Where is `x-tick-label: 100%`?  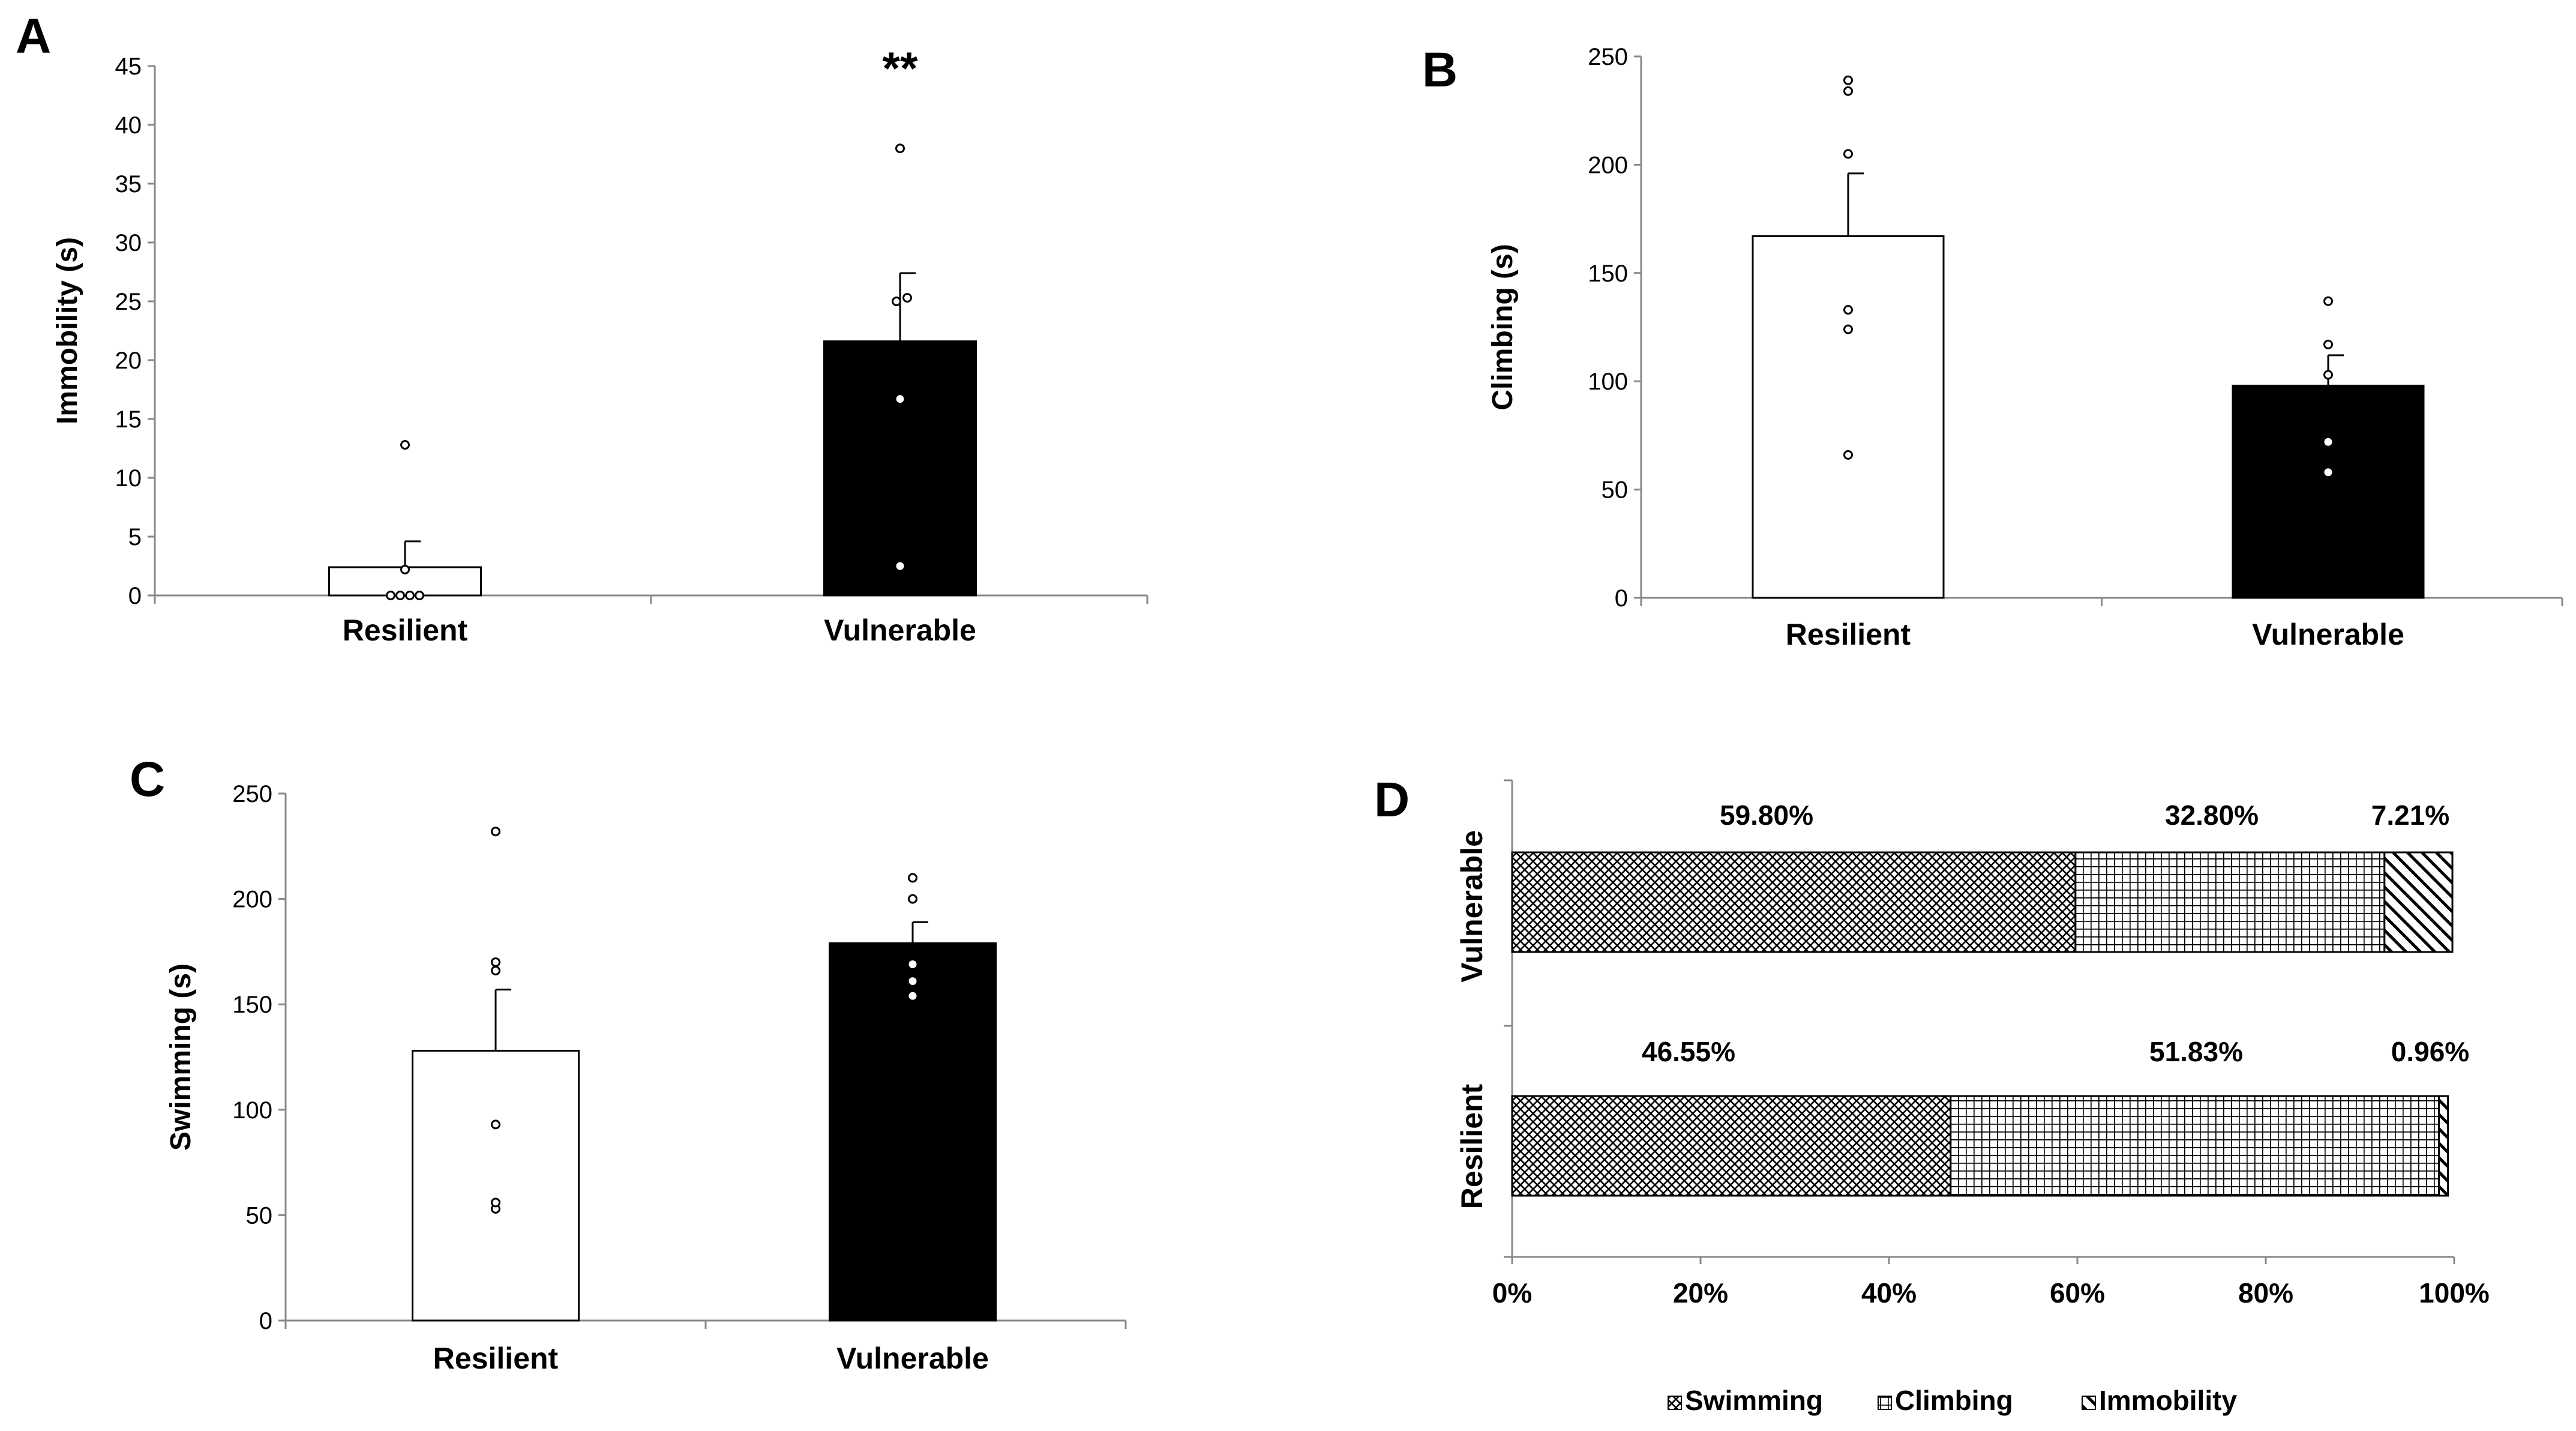 x-tick-label: 100% is located at coordinates (2454, 1293).